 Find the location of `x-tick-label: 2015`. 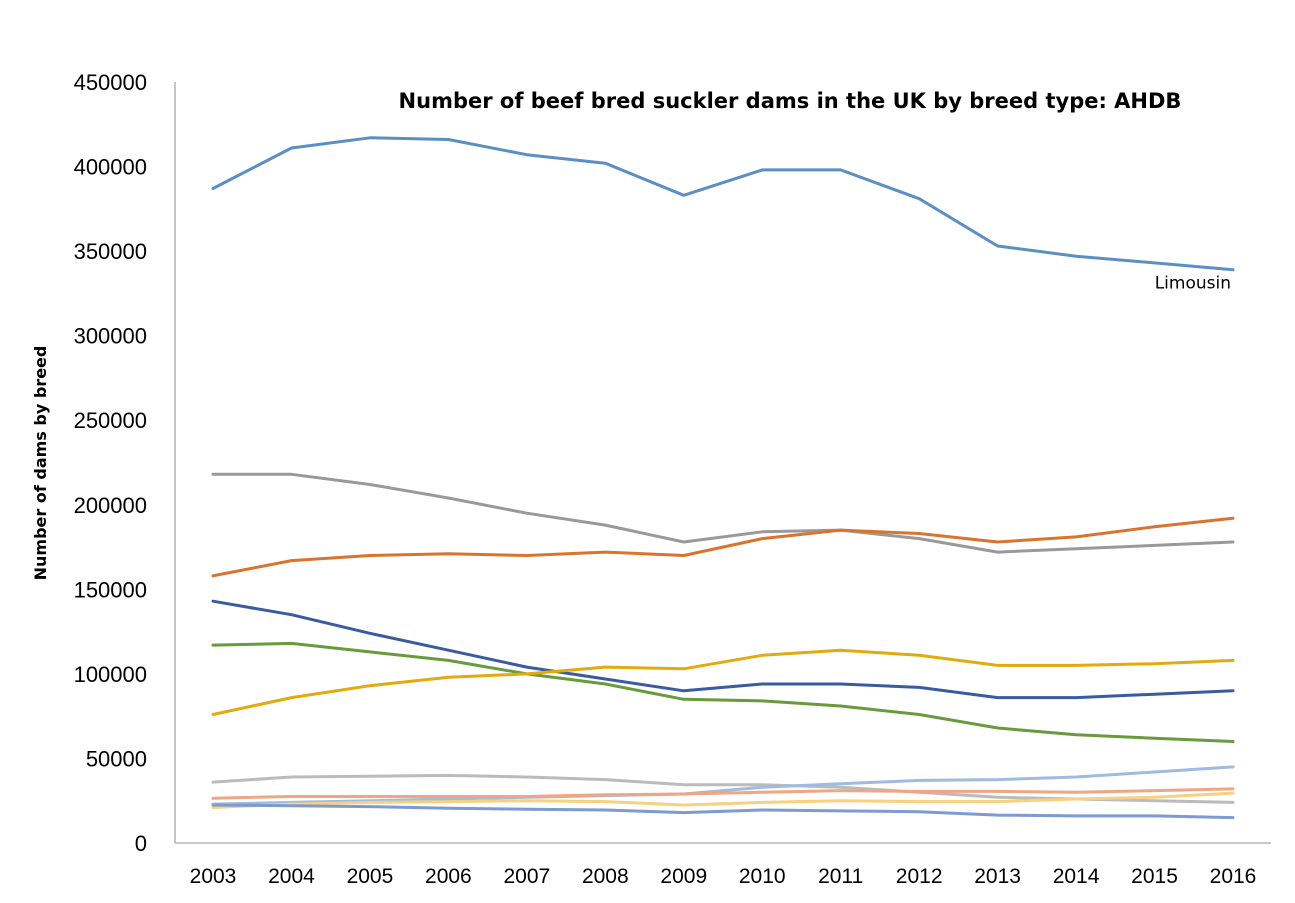

x-tick-label: 2015 is located at coordinates (1154, 876).